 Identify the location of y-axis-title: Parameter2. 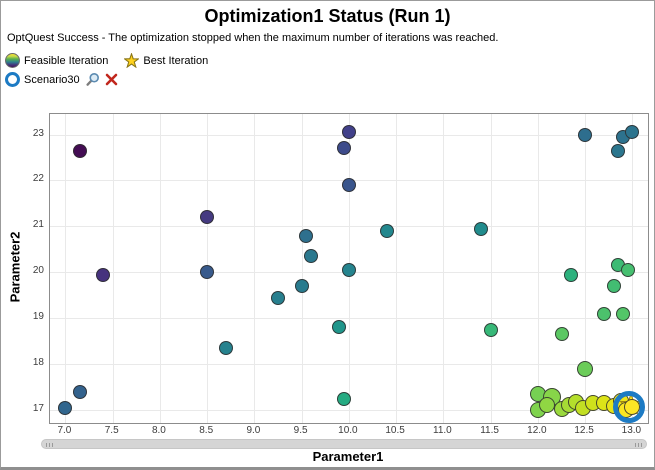
(15, 267).